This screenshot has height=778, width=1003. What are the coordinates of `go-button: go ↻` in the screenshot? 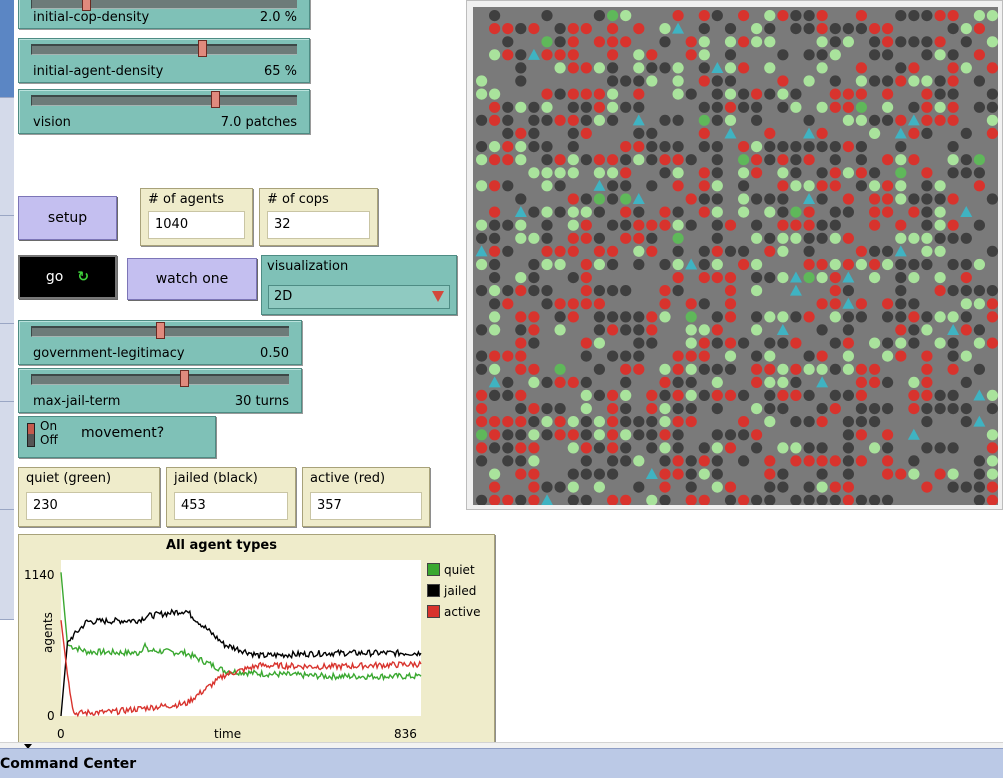 It's located at (67, 277).